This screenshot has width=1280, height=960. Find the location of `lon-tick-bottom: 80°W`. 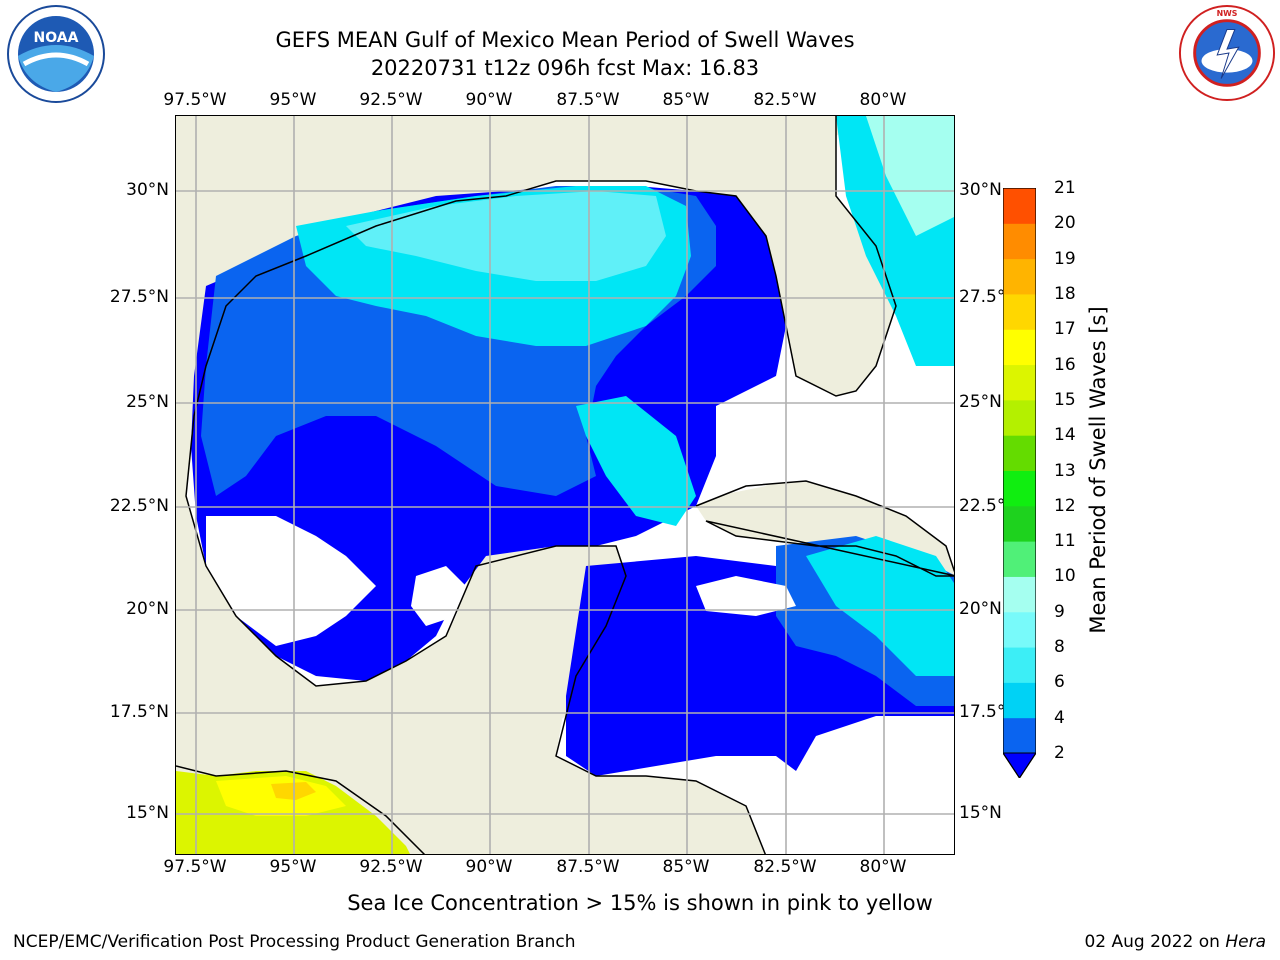

lon-tick-bottom: 80°W is located at coordinates (883, 867).